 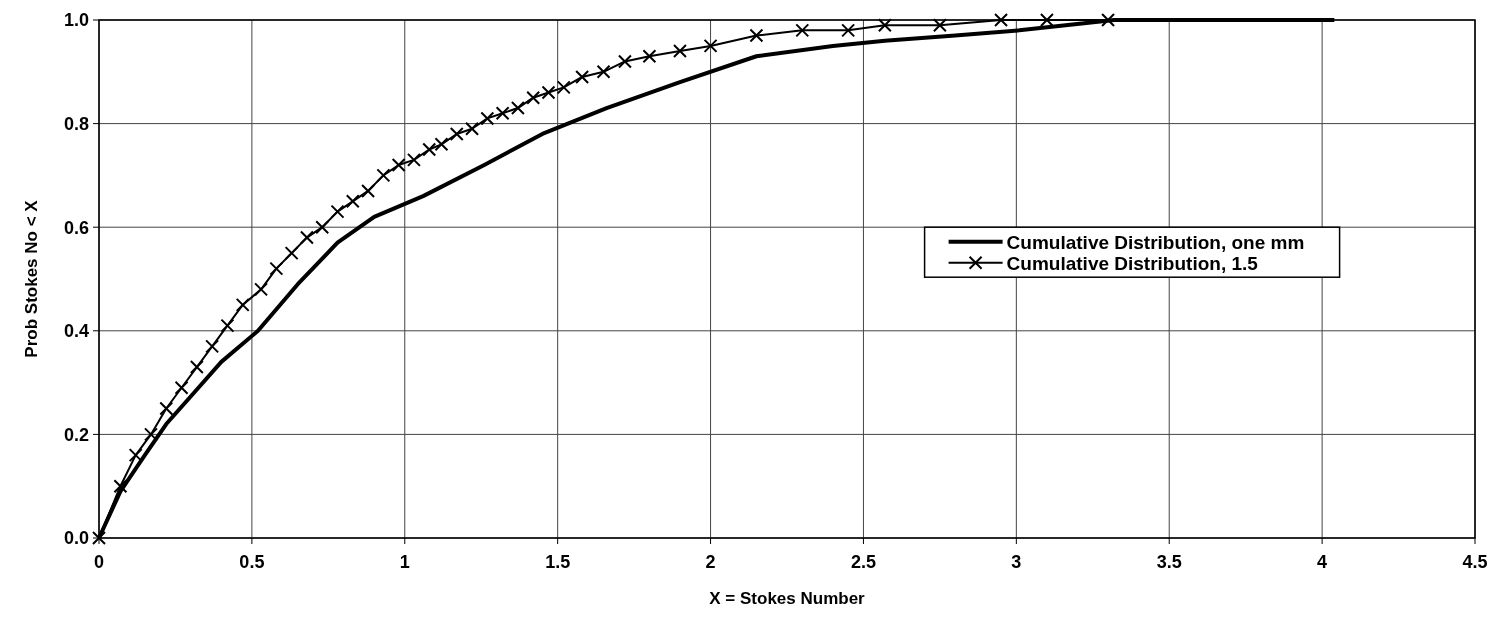 I want to click on x-tick-label: 0.5, so click(x=252, y=562).